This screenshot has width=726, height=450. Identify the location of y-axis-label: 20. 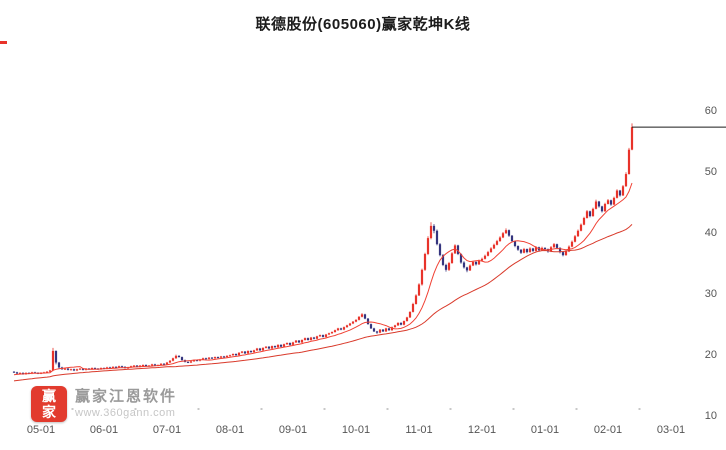
(711, 355).